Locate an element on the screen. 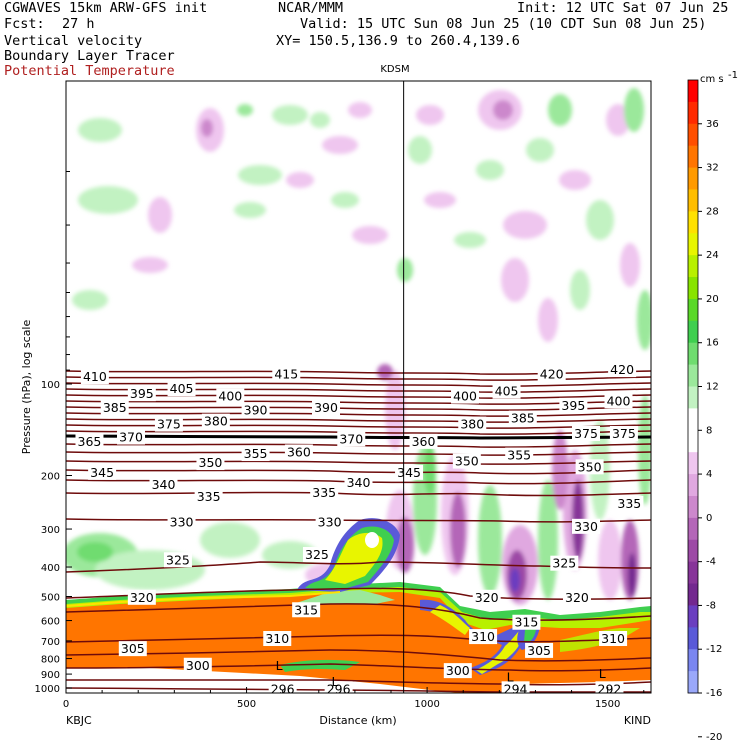 The width and height of the screenshot is (740, 740). station-label-kind: KIND is located at coordinates (637, 720).